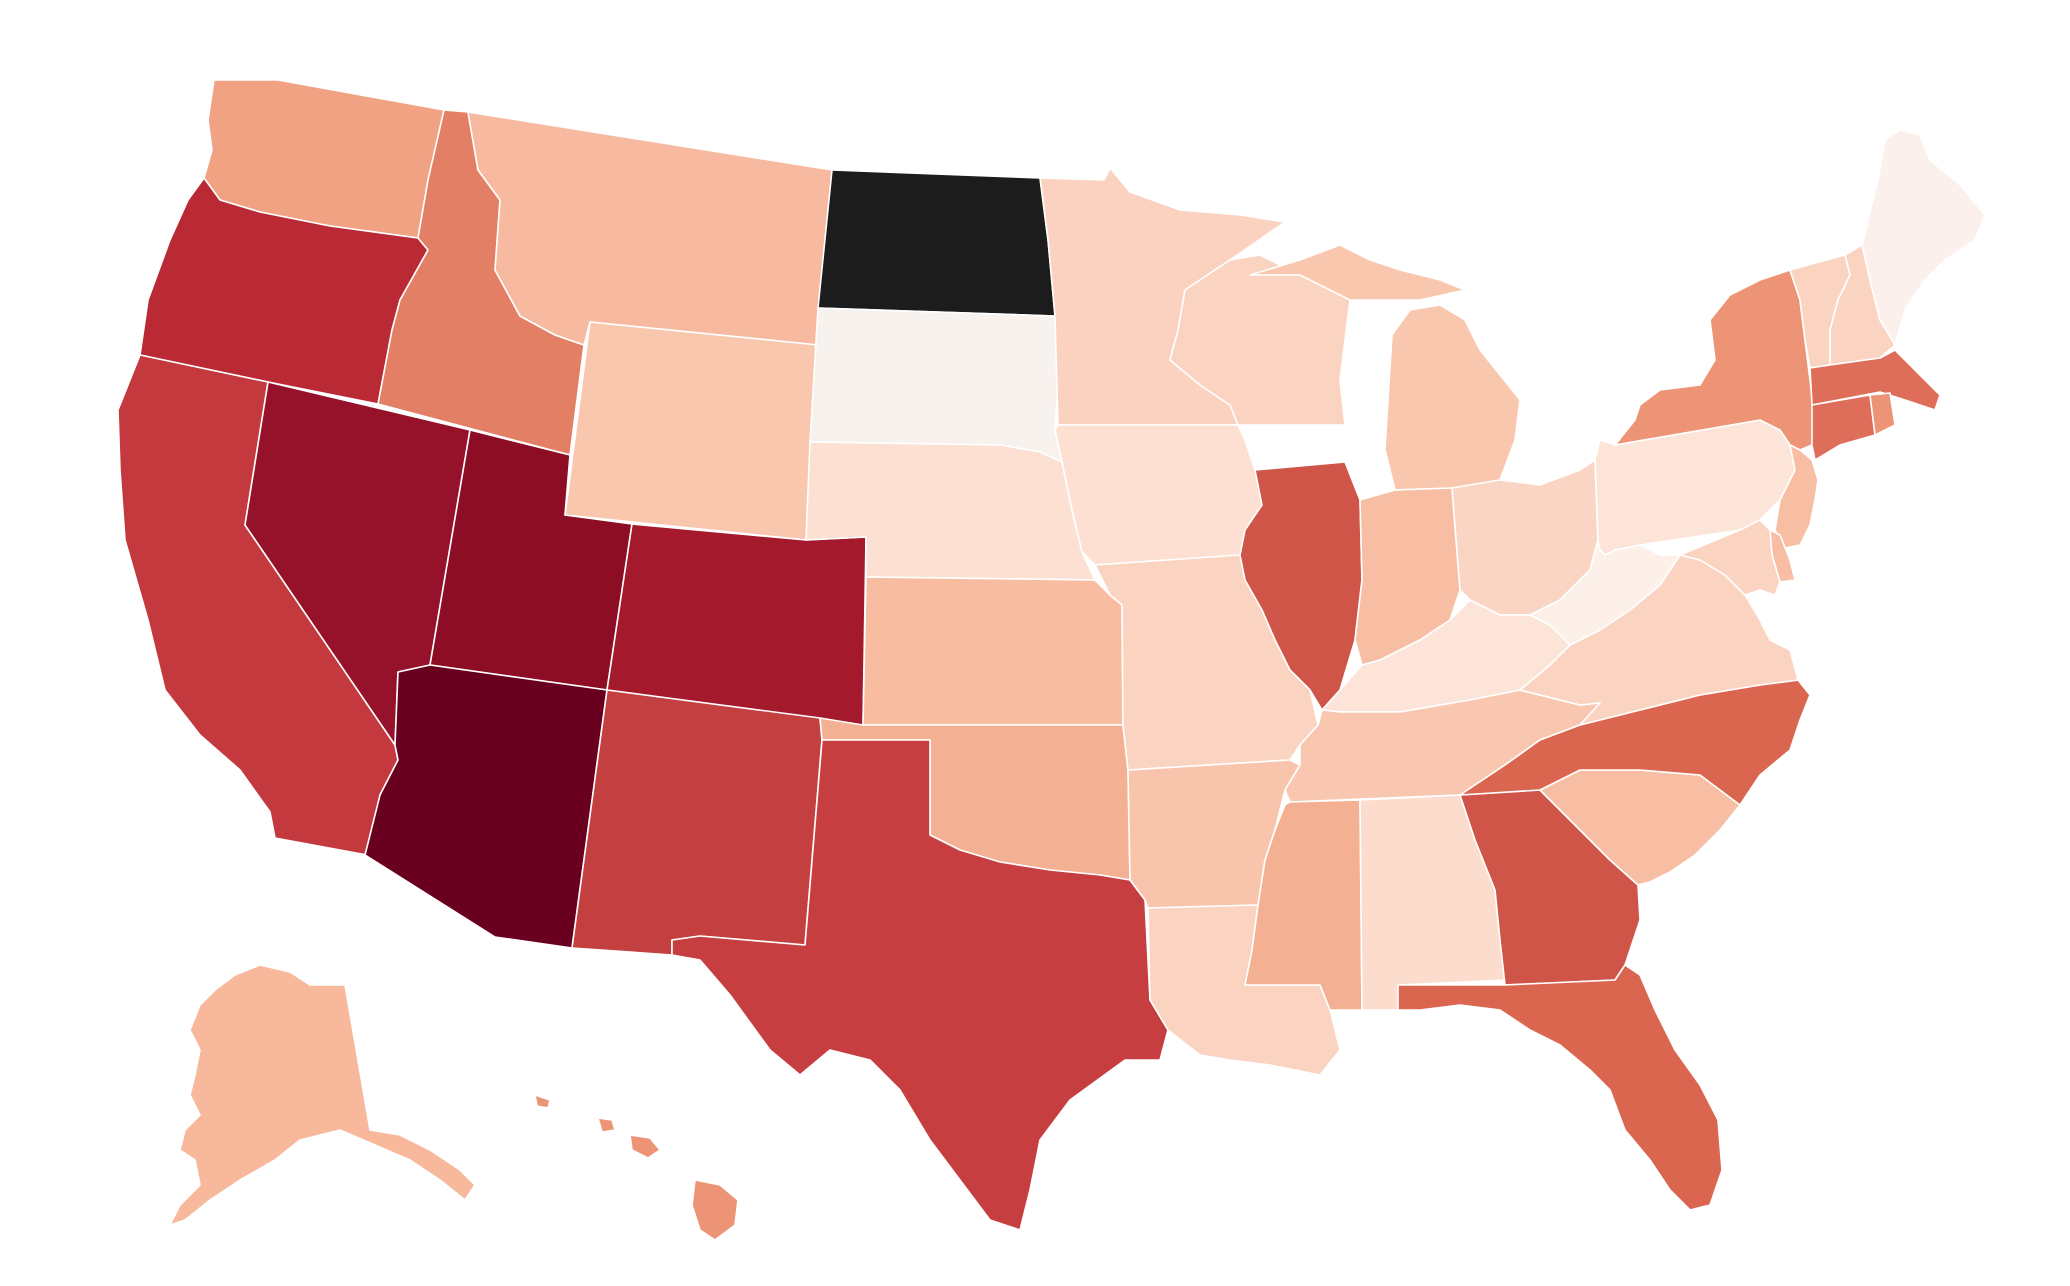  I want to click on state-RI, so click(1882, 414).